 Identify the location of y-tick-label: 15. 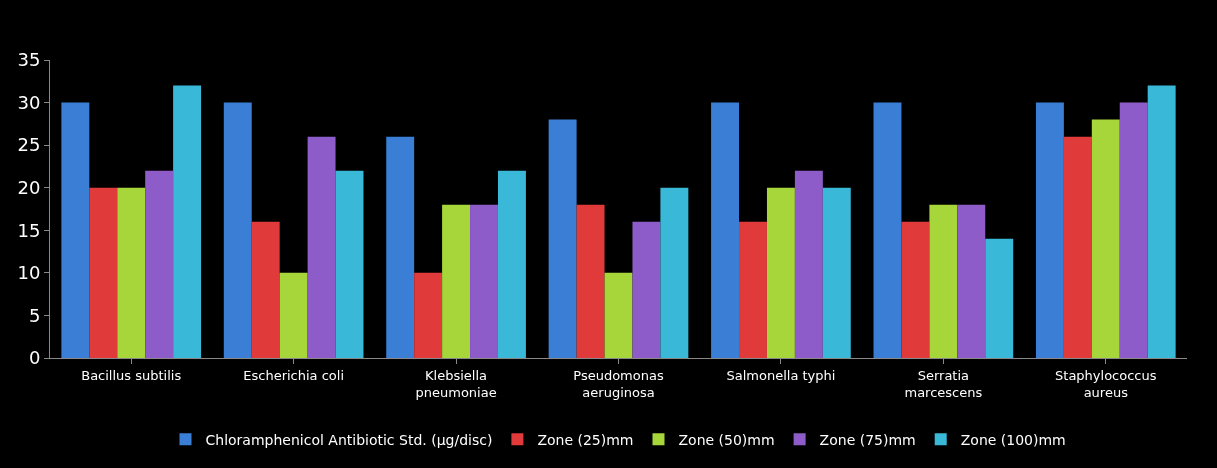
(29, 230).